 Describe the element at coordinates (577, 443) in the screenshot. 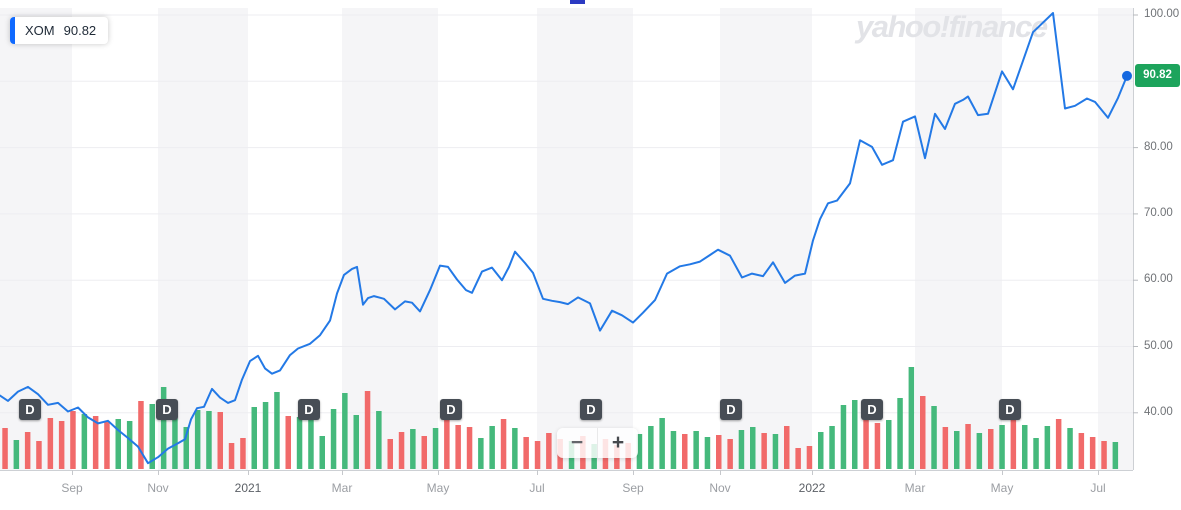

I see `zoom-out-button: −` at that location.